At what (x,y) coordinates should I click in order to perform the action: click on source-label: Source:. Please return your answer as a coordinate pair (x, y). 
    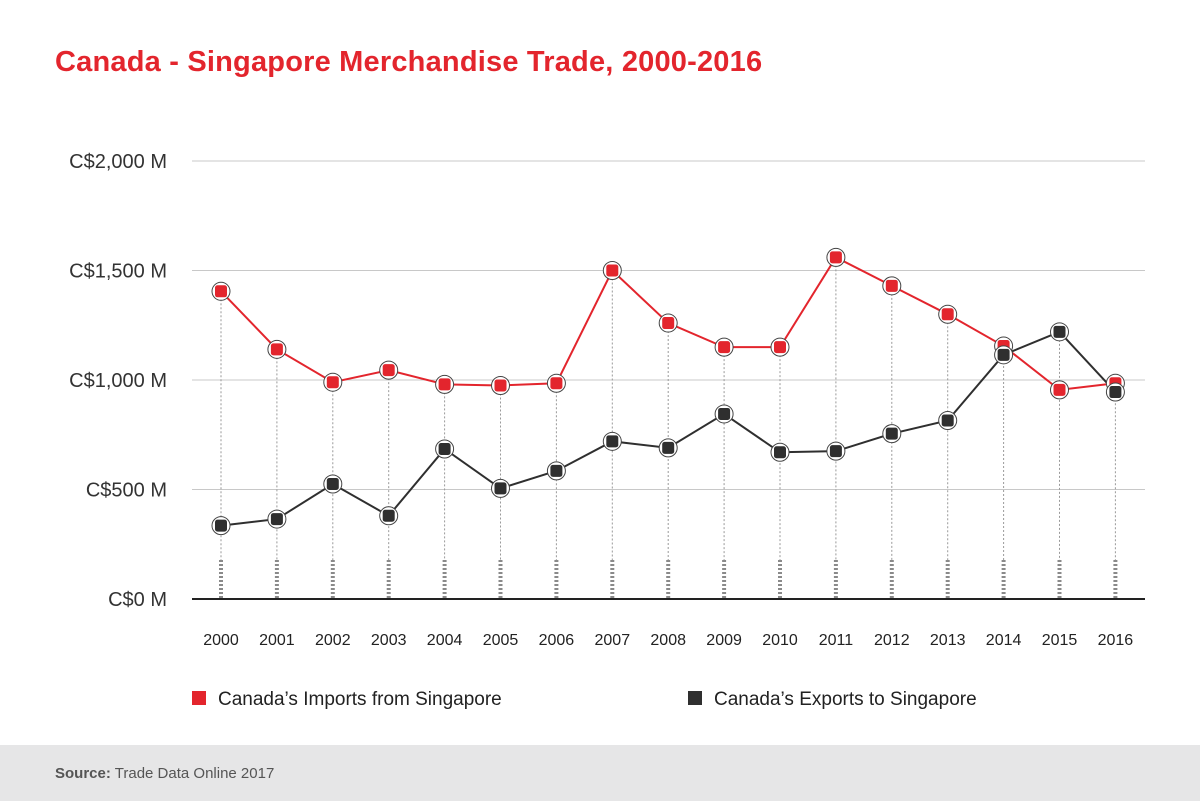
    Looking at the image, I should click on (83, 773).